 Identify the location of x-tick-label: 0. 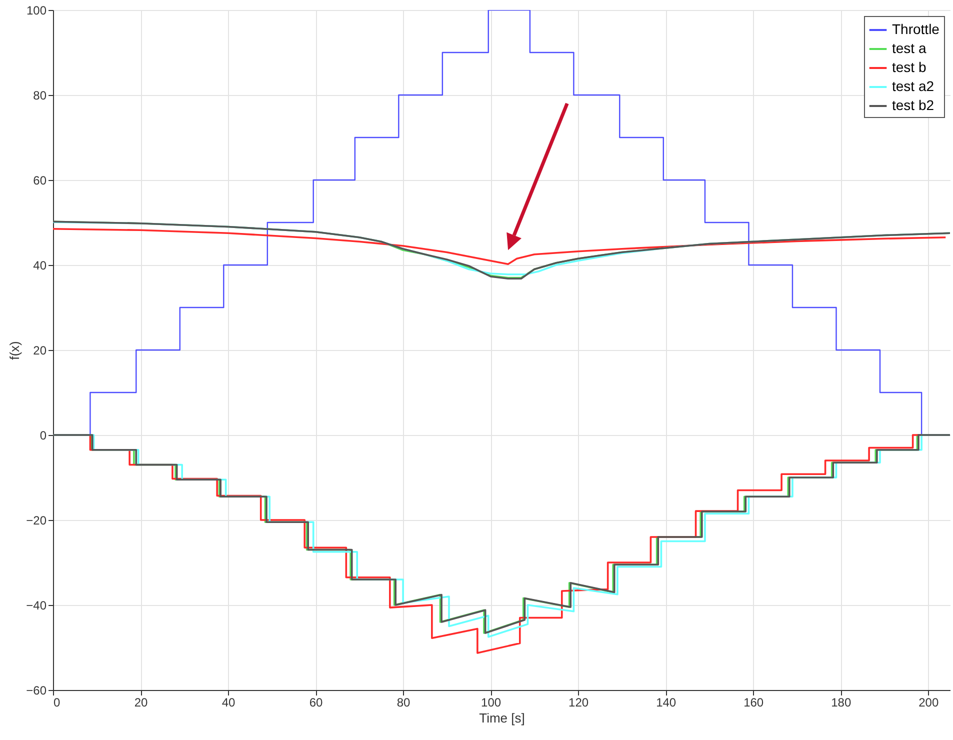
(57, 703).